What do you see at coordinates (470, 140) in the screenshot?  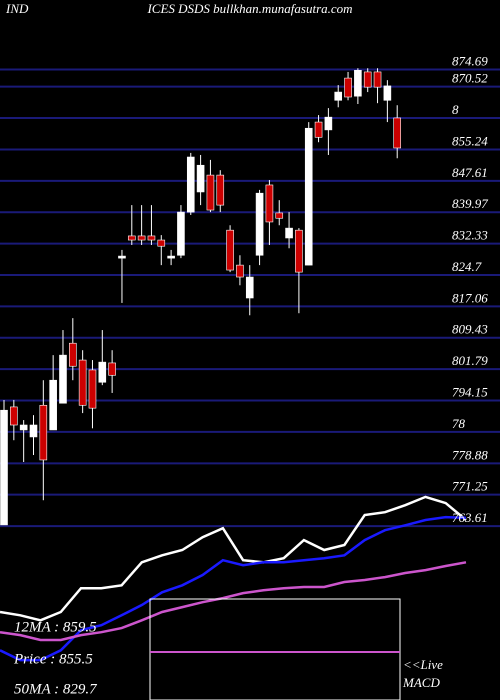 I see `y-tick-label: 855.24` at bounding box center [470, 140].